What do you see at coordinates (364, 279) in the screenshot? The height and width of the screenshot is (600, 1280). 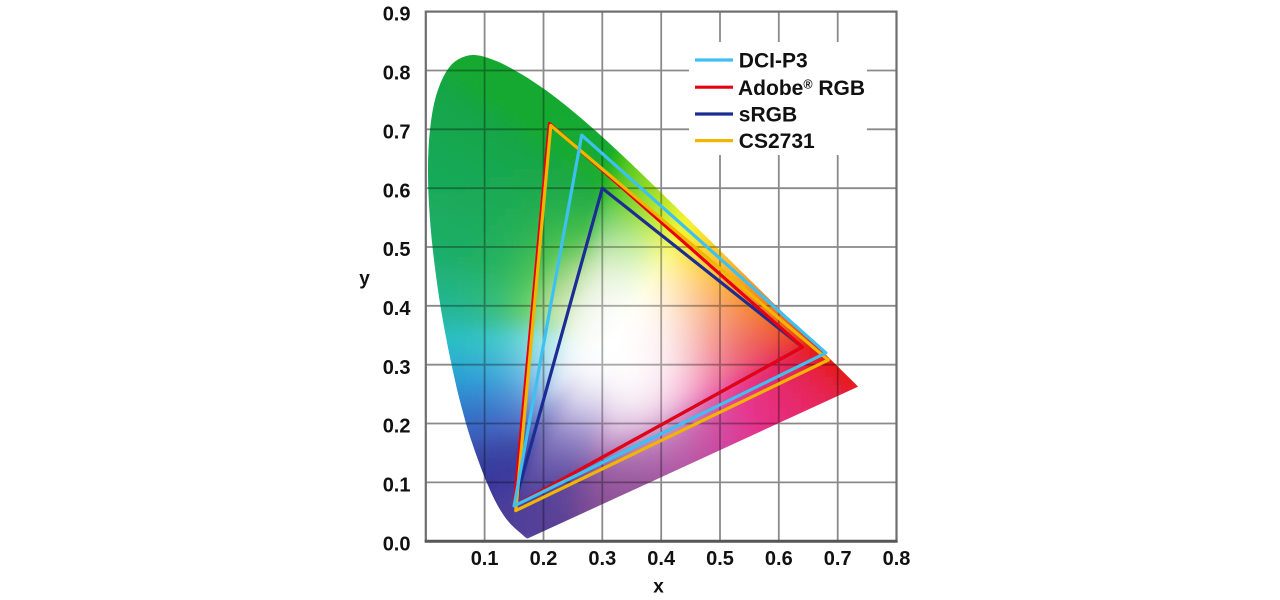 I see `svg-text: y` at bounding box center [364, 279].